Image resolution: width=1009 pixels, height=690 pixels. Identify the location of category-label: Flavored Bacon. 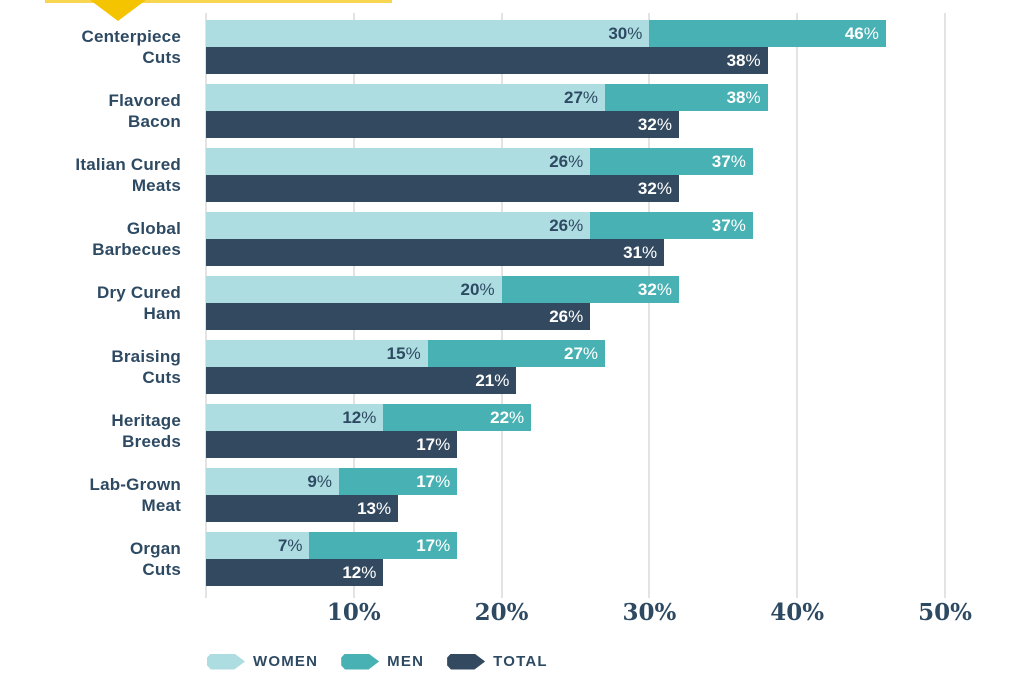
(144, 111).